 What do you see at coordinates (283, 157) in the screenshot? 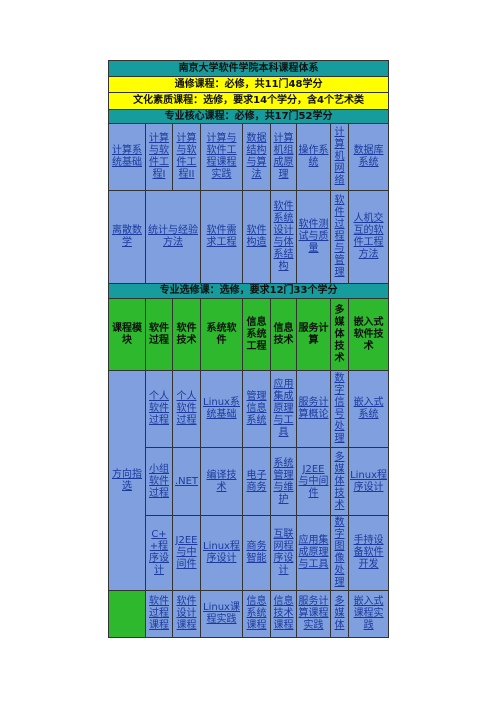
I see `course-cell: 计算机组成原理` at bounding box center [283, 157].